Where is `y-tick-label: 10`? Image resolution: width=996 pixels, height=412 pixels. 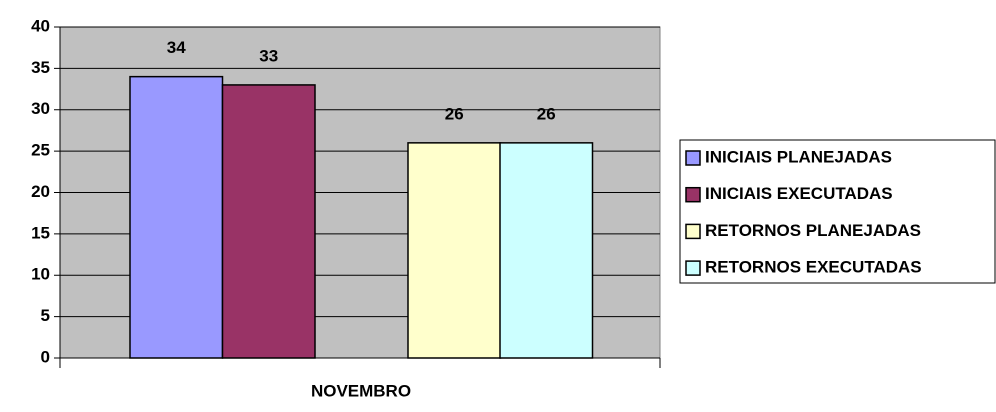 y-tick-label: 10 is located at coordinates (40, 274).